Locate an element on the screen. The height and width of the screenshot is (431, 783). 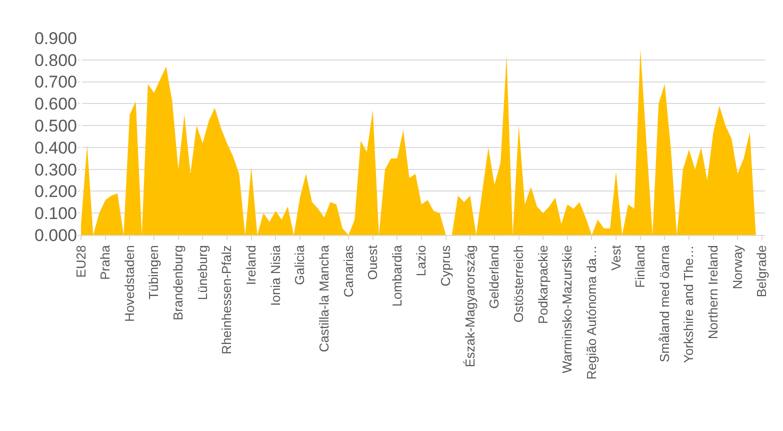
x-tick-label: Észak-Magyarország is located at coordinates (470, 306).